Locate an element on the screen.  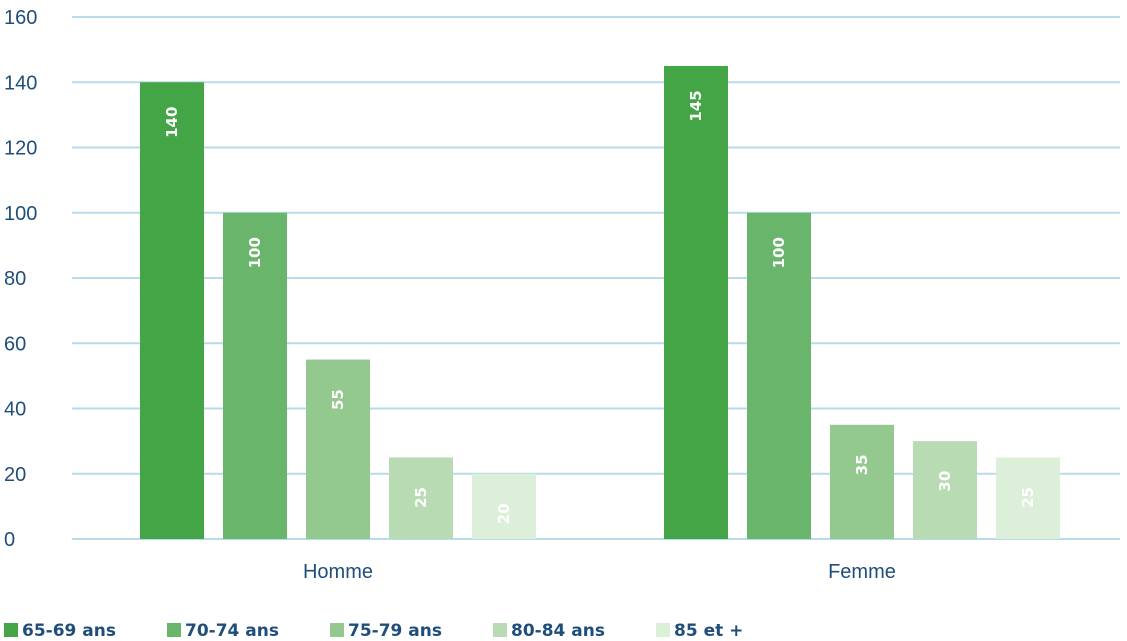
y-tick-label: 160 is located at coordinates (20, 18).